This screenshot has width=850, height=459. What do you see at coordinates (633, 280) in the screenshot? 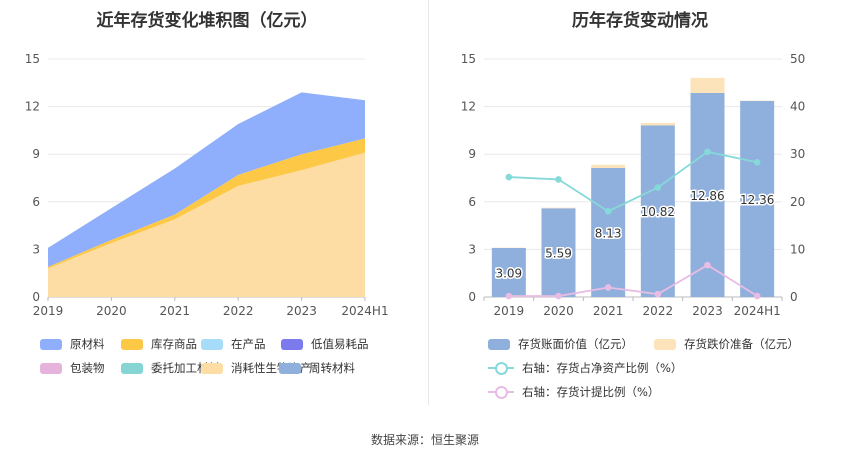
I see `line-provision-ratio` at bounding box center [633, 280].